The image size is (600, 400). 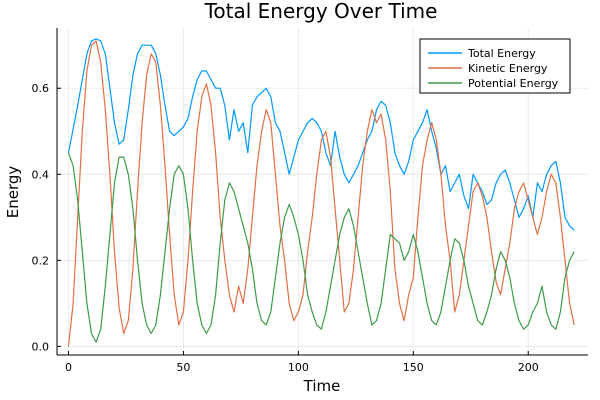 What do you see at coordinates (46, 217) in the screenshot?
I see `y-ticks: 0.0 0.2 0.4 0.6` at bounding box center [46, 217].